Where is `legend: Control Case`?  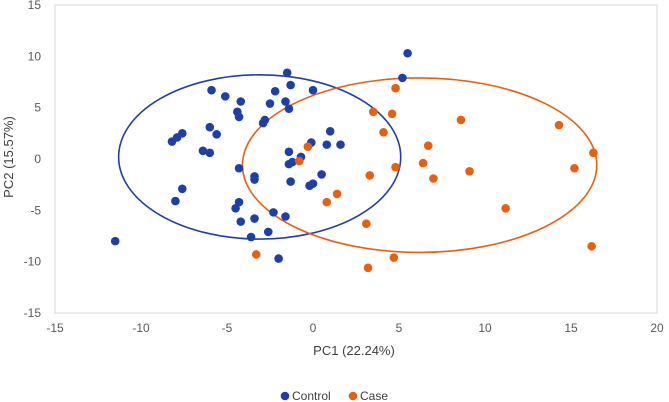 legend: Control Case is located at coordinates (334, 395).